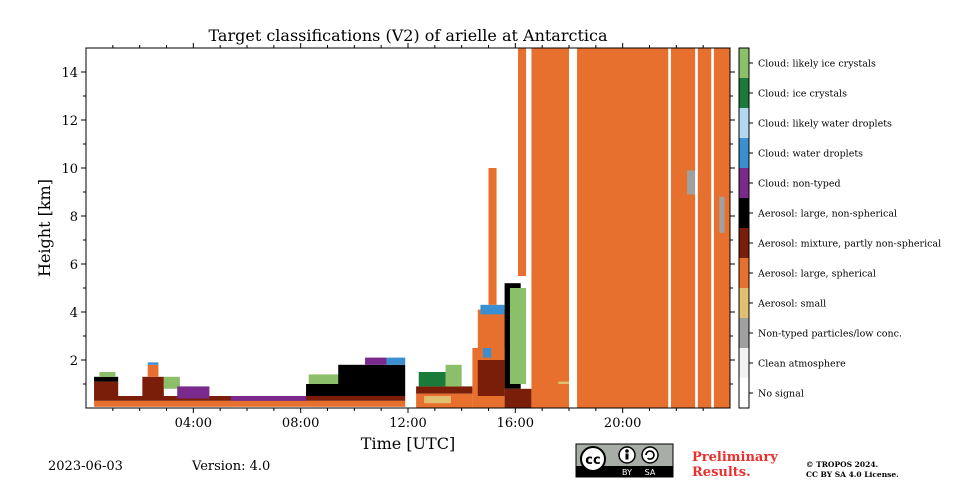 This screenshot has width=960, height=480. I want to click on x-tick-label: 16:00, so click(515, 423).